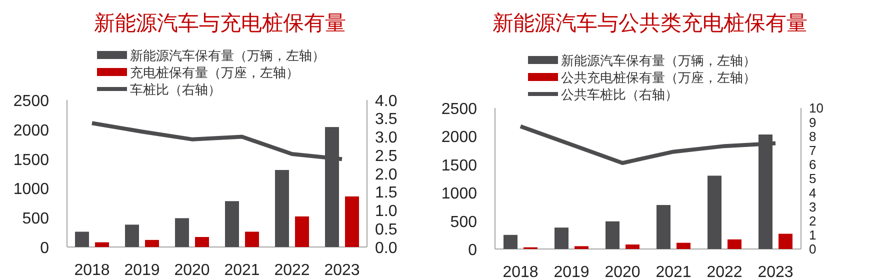  I want to click on legend-label: 车桩比（右轴）, so click(175, 89).